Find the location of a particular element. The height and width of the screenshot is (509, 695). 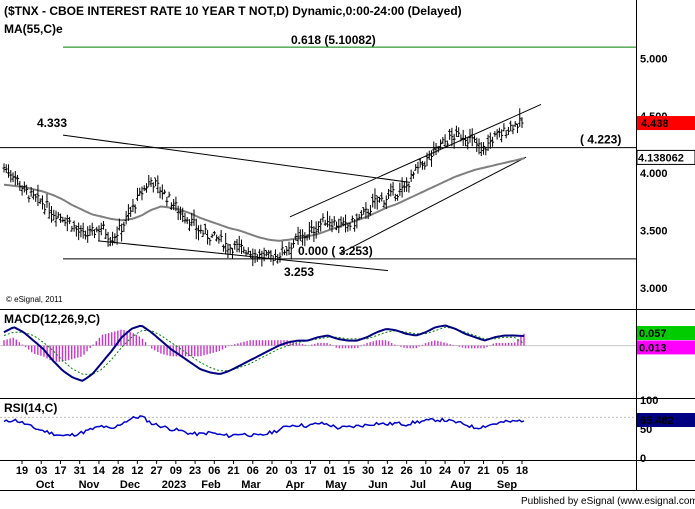

x-day-label: 14 is located at coordinates (99, 471).